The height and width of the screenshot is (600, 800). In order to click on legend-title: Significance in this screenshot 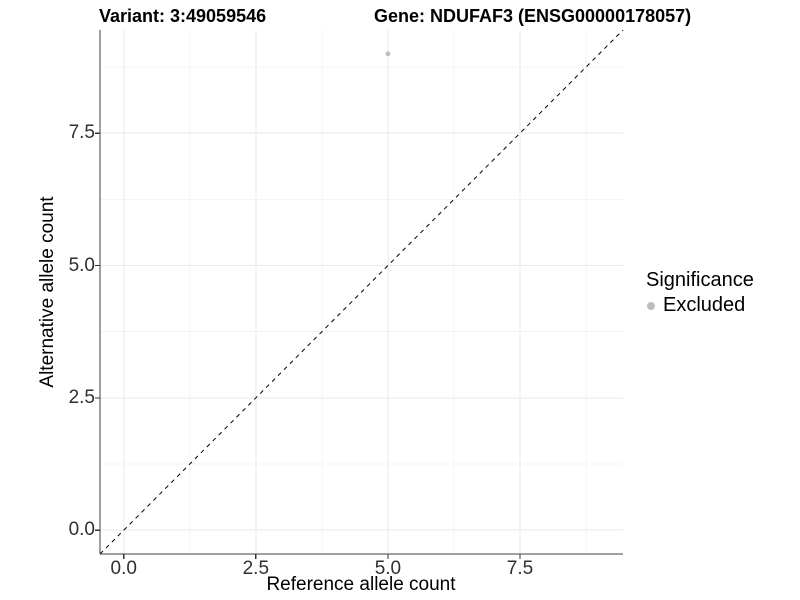, I will do `click(700, 280)`.